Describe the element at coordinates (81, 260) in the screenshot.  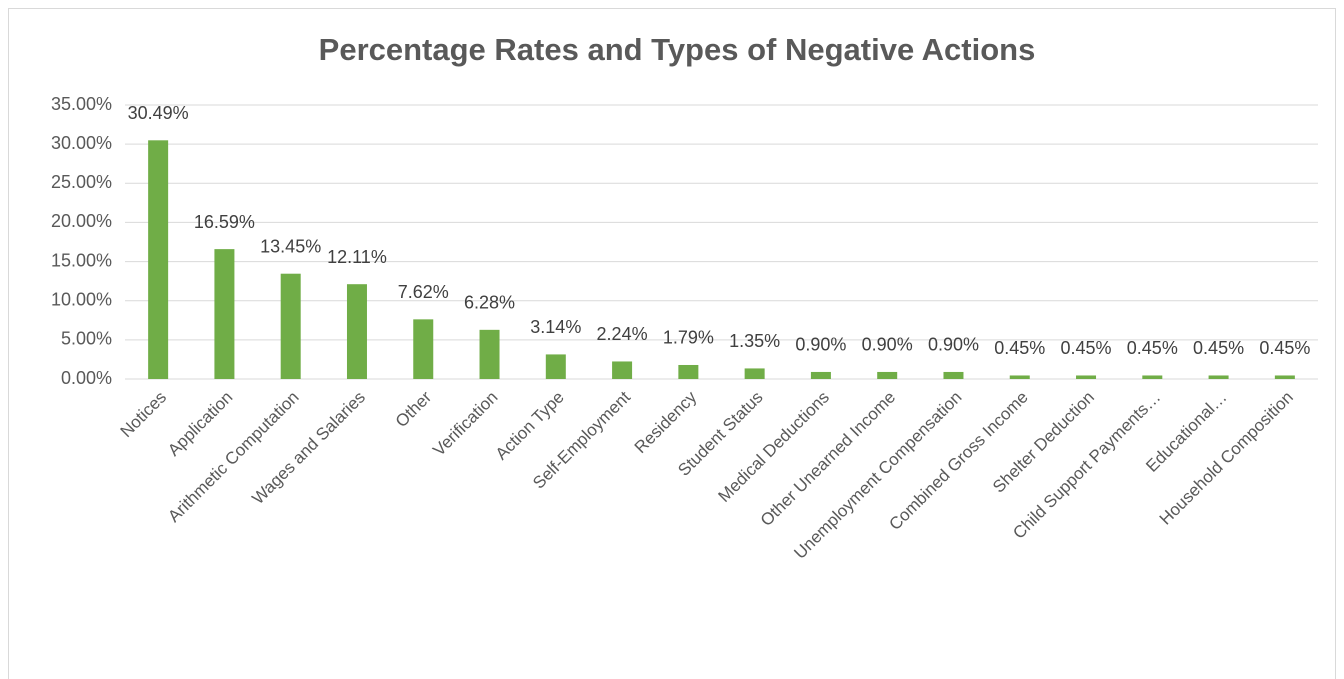
I see `y-tick-label: 15.00%` at that location.